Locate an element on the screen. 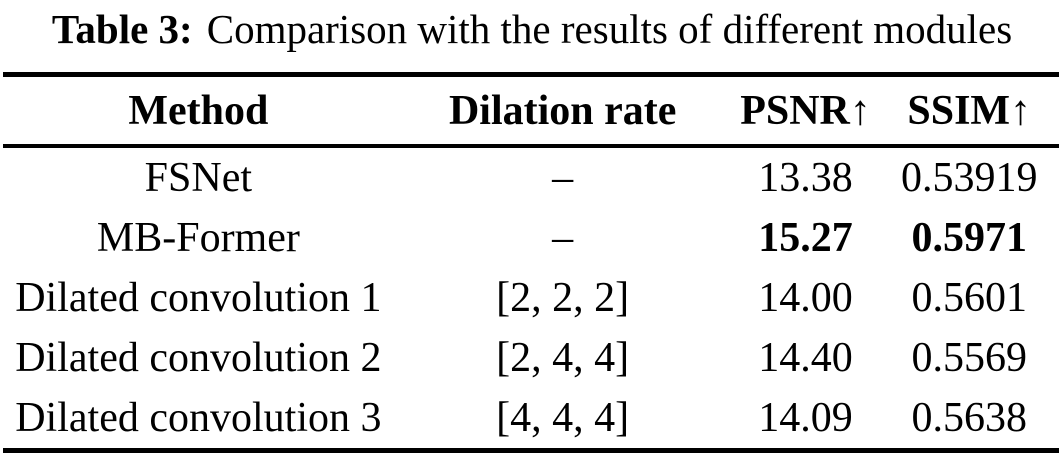  cell-dilation-rate: [2, 4, 4] is located at coordinates (563, 358).